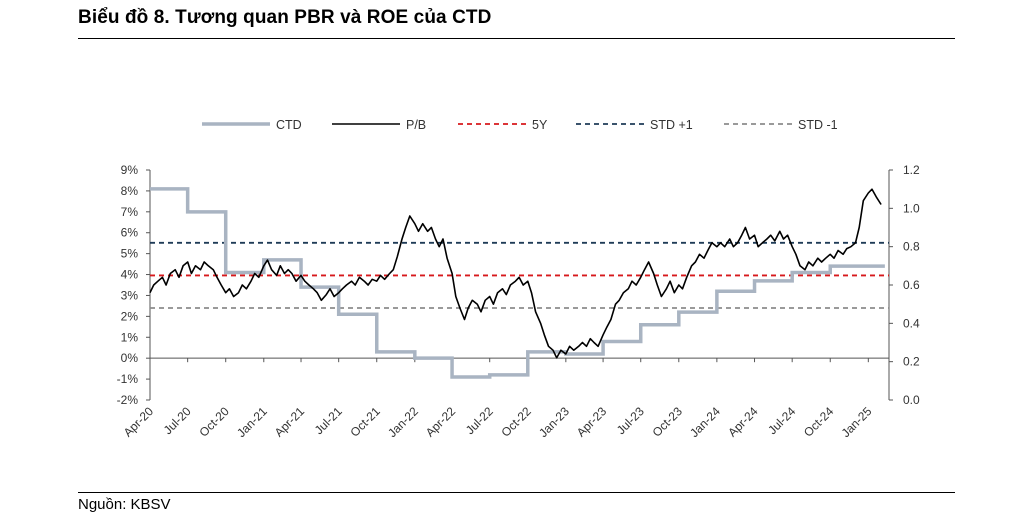 The image size is (1014, 532). What do you see at coordinates (130, 316) in the screenshot?
I see `left-tick-label: 2%` at bounding box center [130, 316].